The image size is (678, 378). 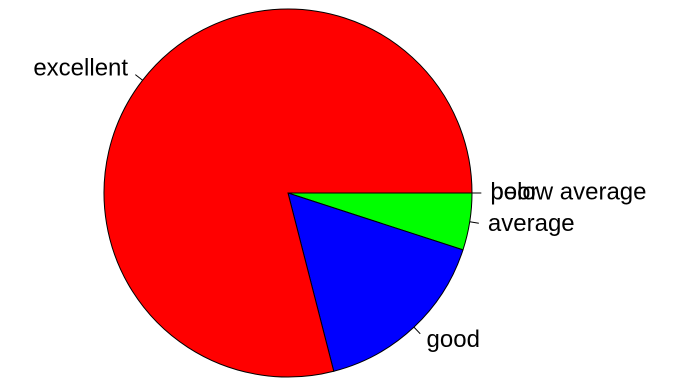 What do you see at coordinates (417, 330) in the screenshot?
I see `leader-line-good` at bounding box center [417, 330].